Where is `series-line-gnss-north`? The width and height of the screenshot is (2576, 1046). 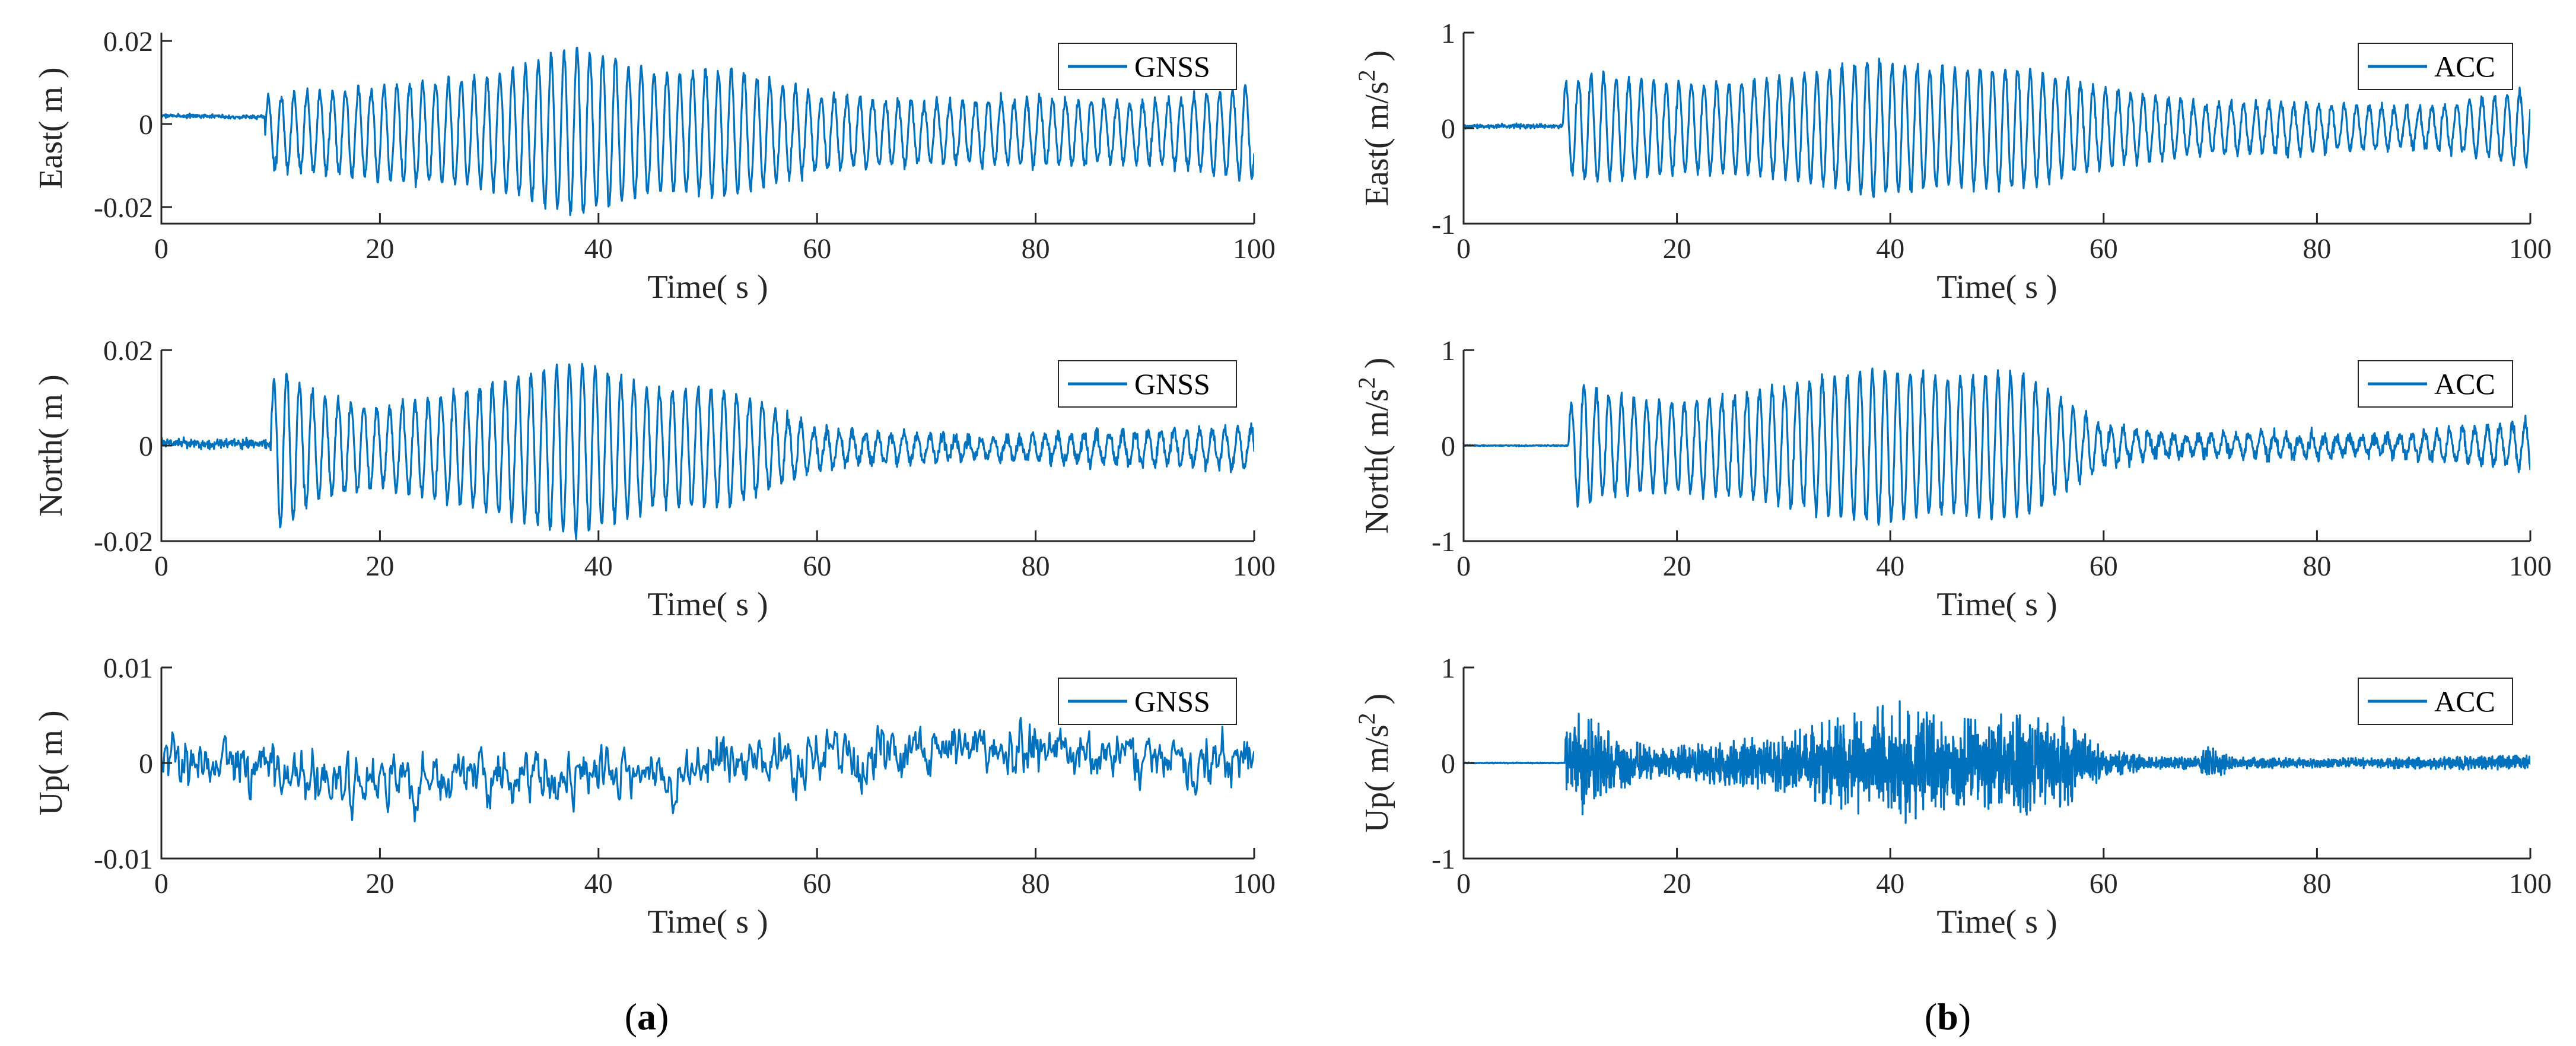 series-line-gnss-north is located at coordinates (707, 452).